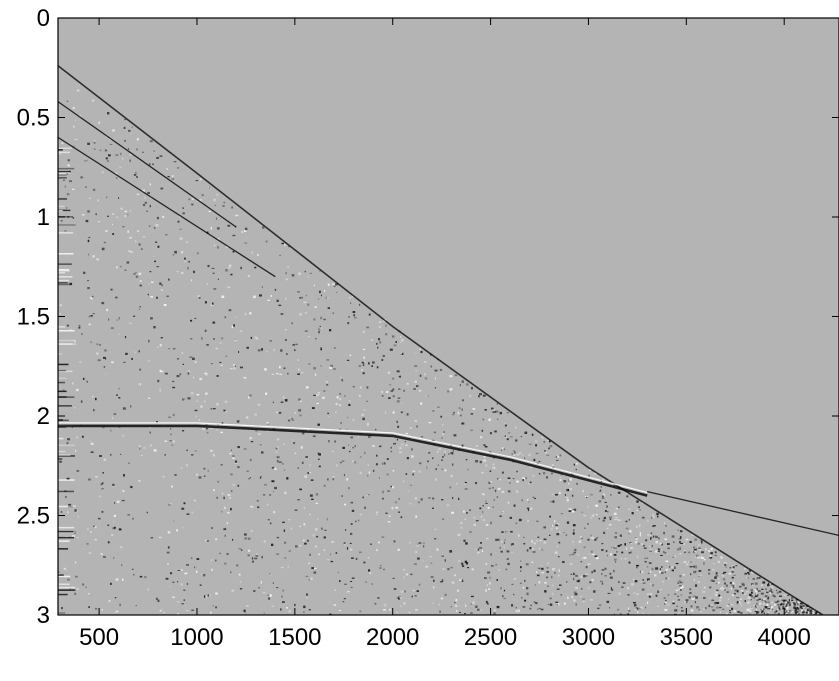 This screenshot has width=839, height=681. I want to click on x-tick-label: 1500, so click(294, 637).